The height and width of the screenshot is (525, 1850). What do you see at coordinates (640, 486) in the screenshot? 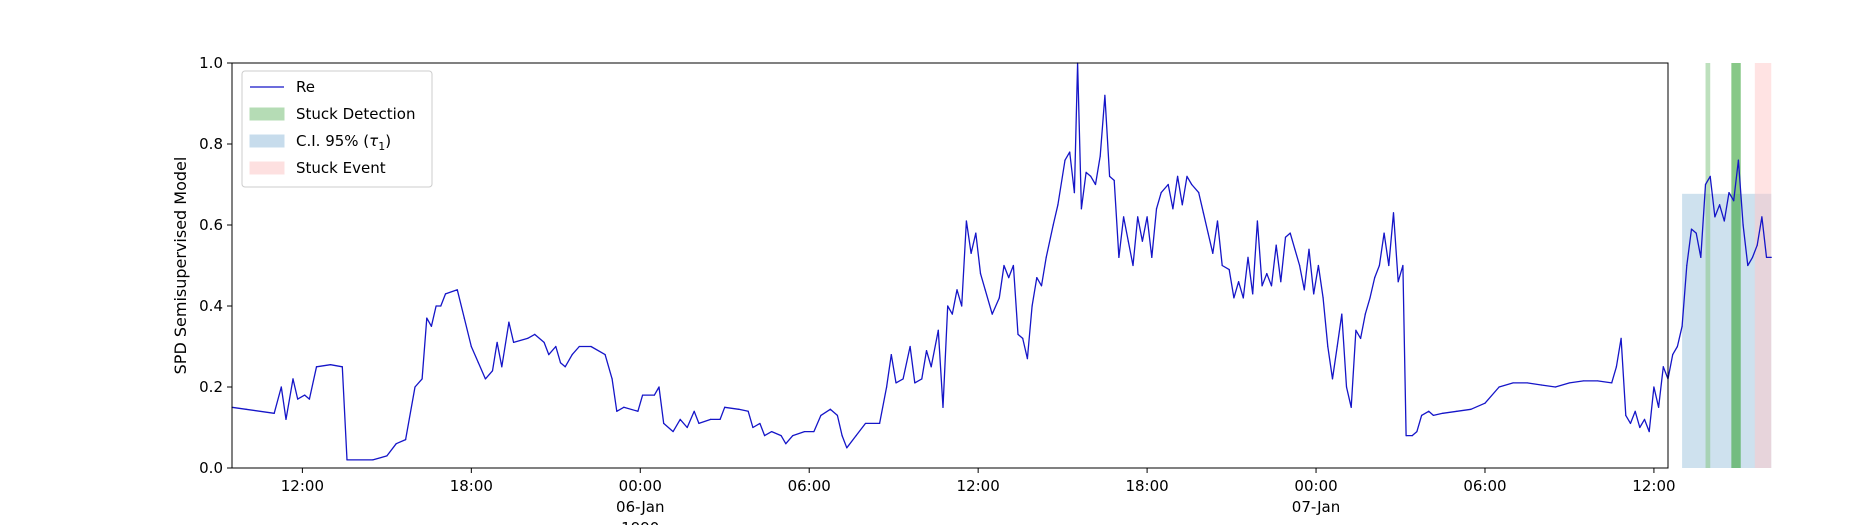
I see `x-tick-label: 00:00` at bounding box center [640, 486].